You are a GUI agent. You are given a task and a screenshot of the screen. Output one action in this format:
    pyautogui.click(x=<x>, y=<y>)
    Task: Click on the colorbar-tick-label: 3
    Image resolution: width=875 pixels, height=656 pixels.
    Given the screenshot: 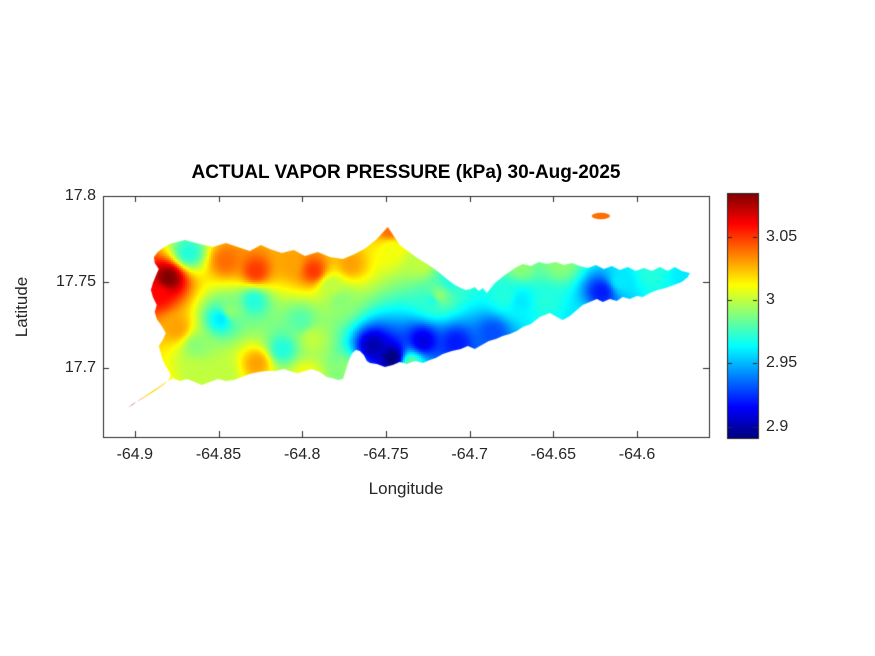 What is the action you would take?
    pyautogui.click(x=770, y=300)
    